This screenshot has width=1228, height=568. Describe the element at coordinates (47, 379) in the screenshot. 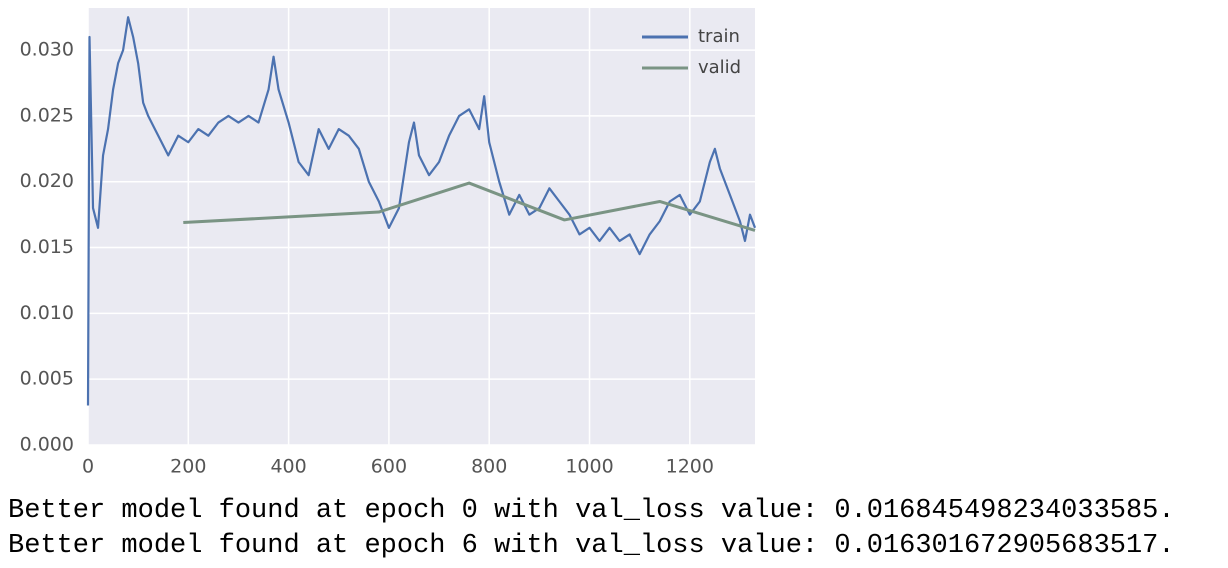

I see `y-tick-label: 0.005` at that location.